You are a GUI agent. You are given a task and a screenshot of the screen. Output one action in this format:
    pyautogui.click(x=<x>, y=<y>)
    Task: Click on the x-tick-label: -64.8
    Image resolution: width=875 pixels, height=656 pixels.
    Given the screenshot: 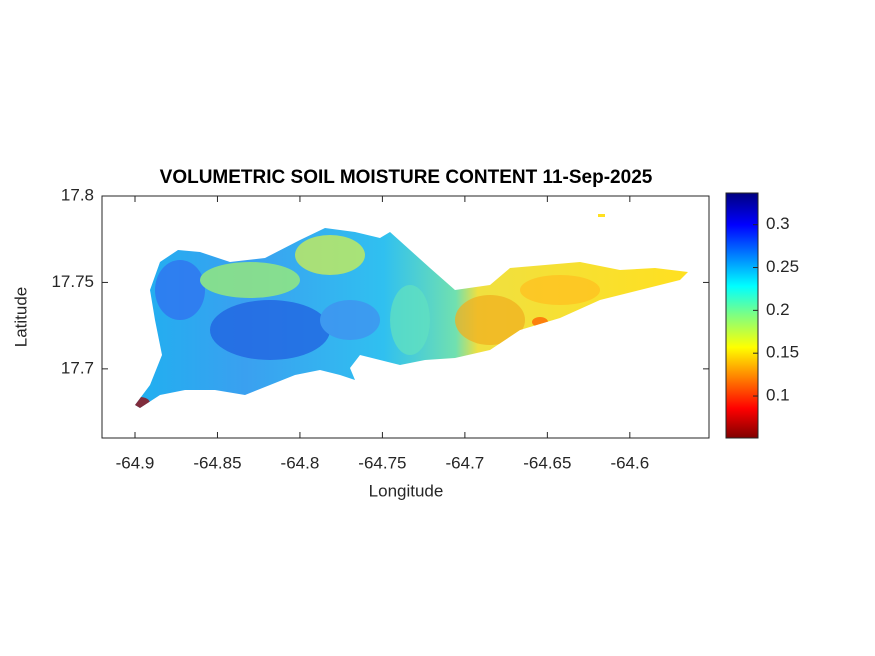 What is the action you would take?
    pyautogui.click(x=300, y=462)
    